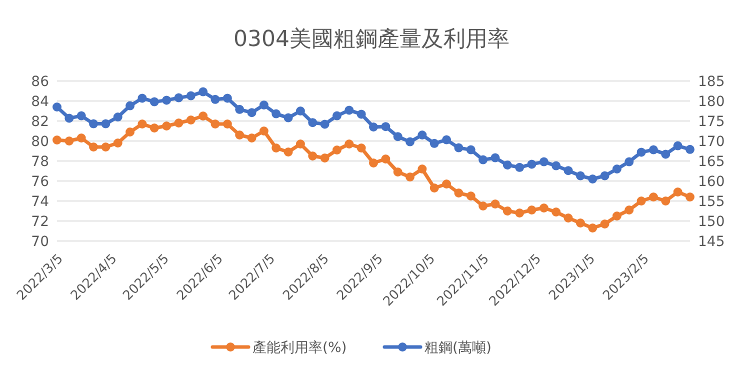 Image resolution: width=743 pixels, height=372 pixels. What do you see at coordinates (711, 122) in the screenshot?
I see `y2-tick-label: 175` at bounding box center [711, 122].